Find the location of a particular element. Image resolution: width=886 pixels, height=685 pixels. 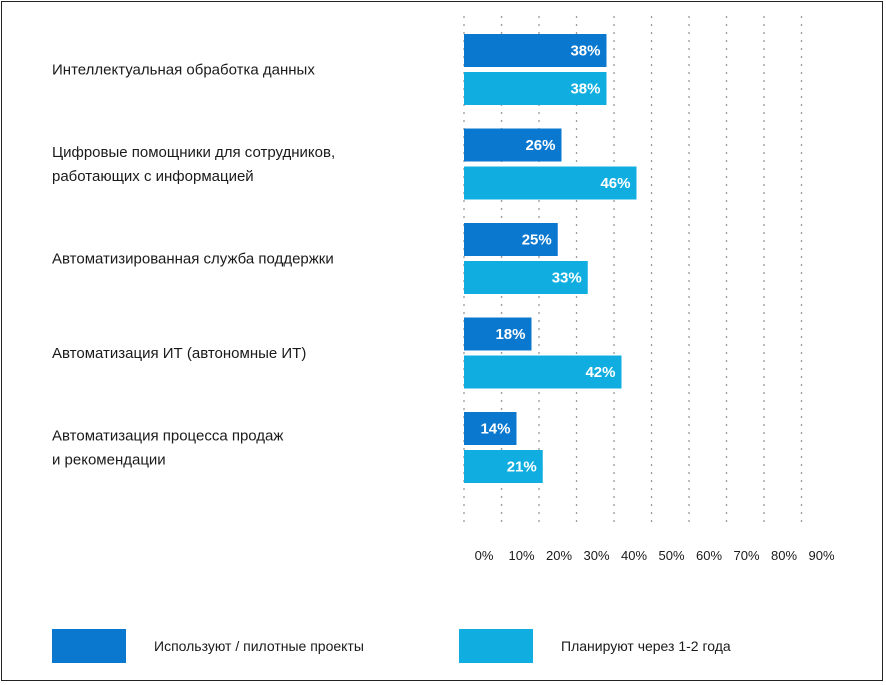

x-axis-ticks: 0% 10% 20% 30% 40% 50% 60% 70% 80% 90% is located at coordinates (655, 555).